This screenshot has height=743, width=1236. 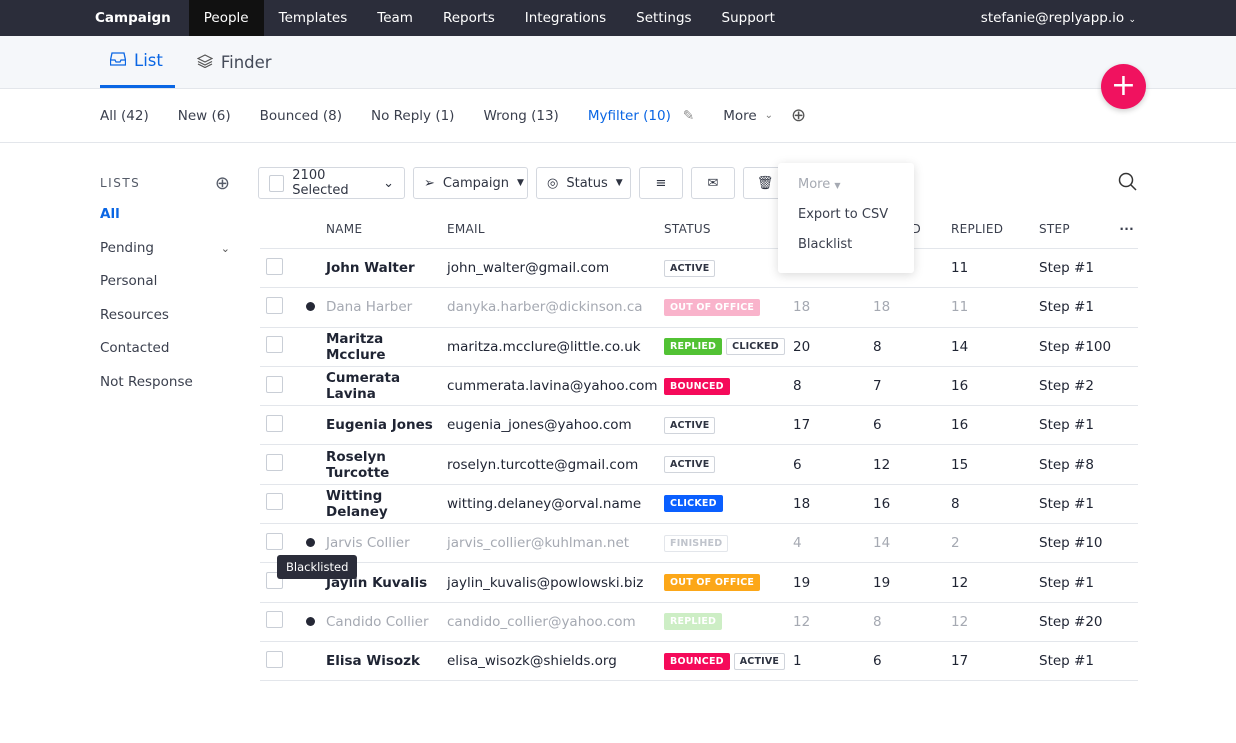 I want to click on header-replied: REPLIED, so click(x=977, y=229).